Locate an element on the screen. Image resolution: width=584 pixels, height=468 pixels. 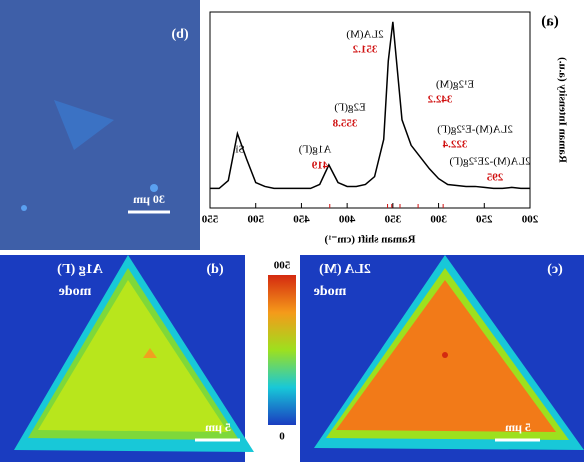
mode-label: 2LA (M) is located at coordinates (345, 269).